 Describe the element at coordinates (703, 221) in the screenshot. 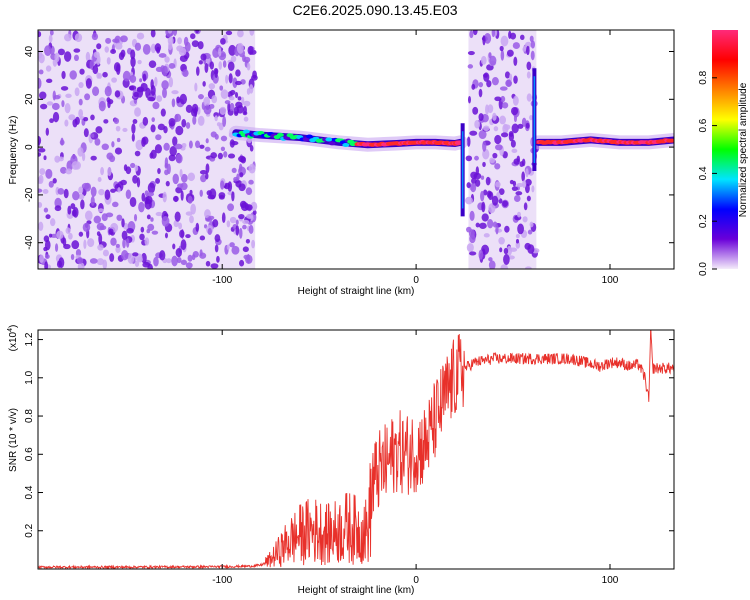

I see `colorbar-tick-label: 0.2` at that location.